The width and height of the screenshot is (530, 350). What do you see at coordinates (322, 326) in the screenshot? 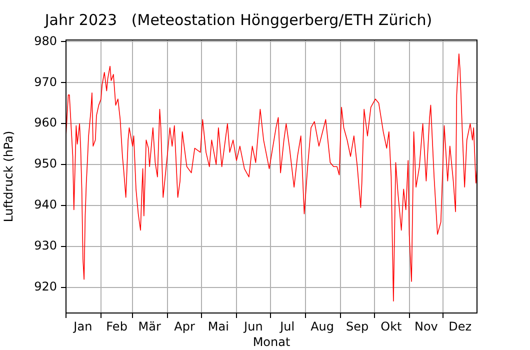
I see `x-tick-label: Aug` at bounding box center [322, 326].